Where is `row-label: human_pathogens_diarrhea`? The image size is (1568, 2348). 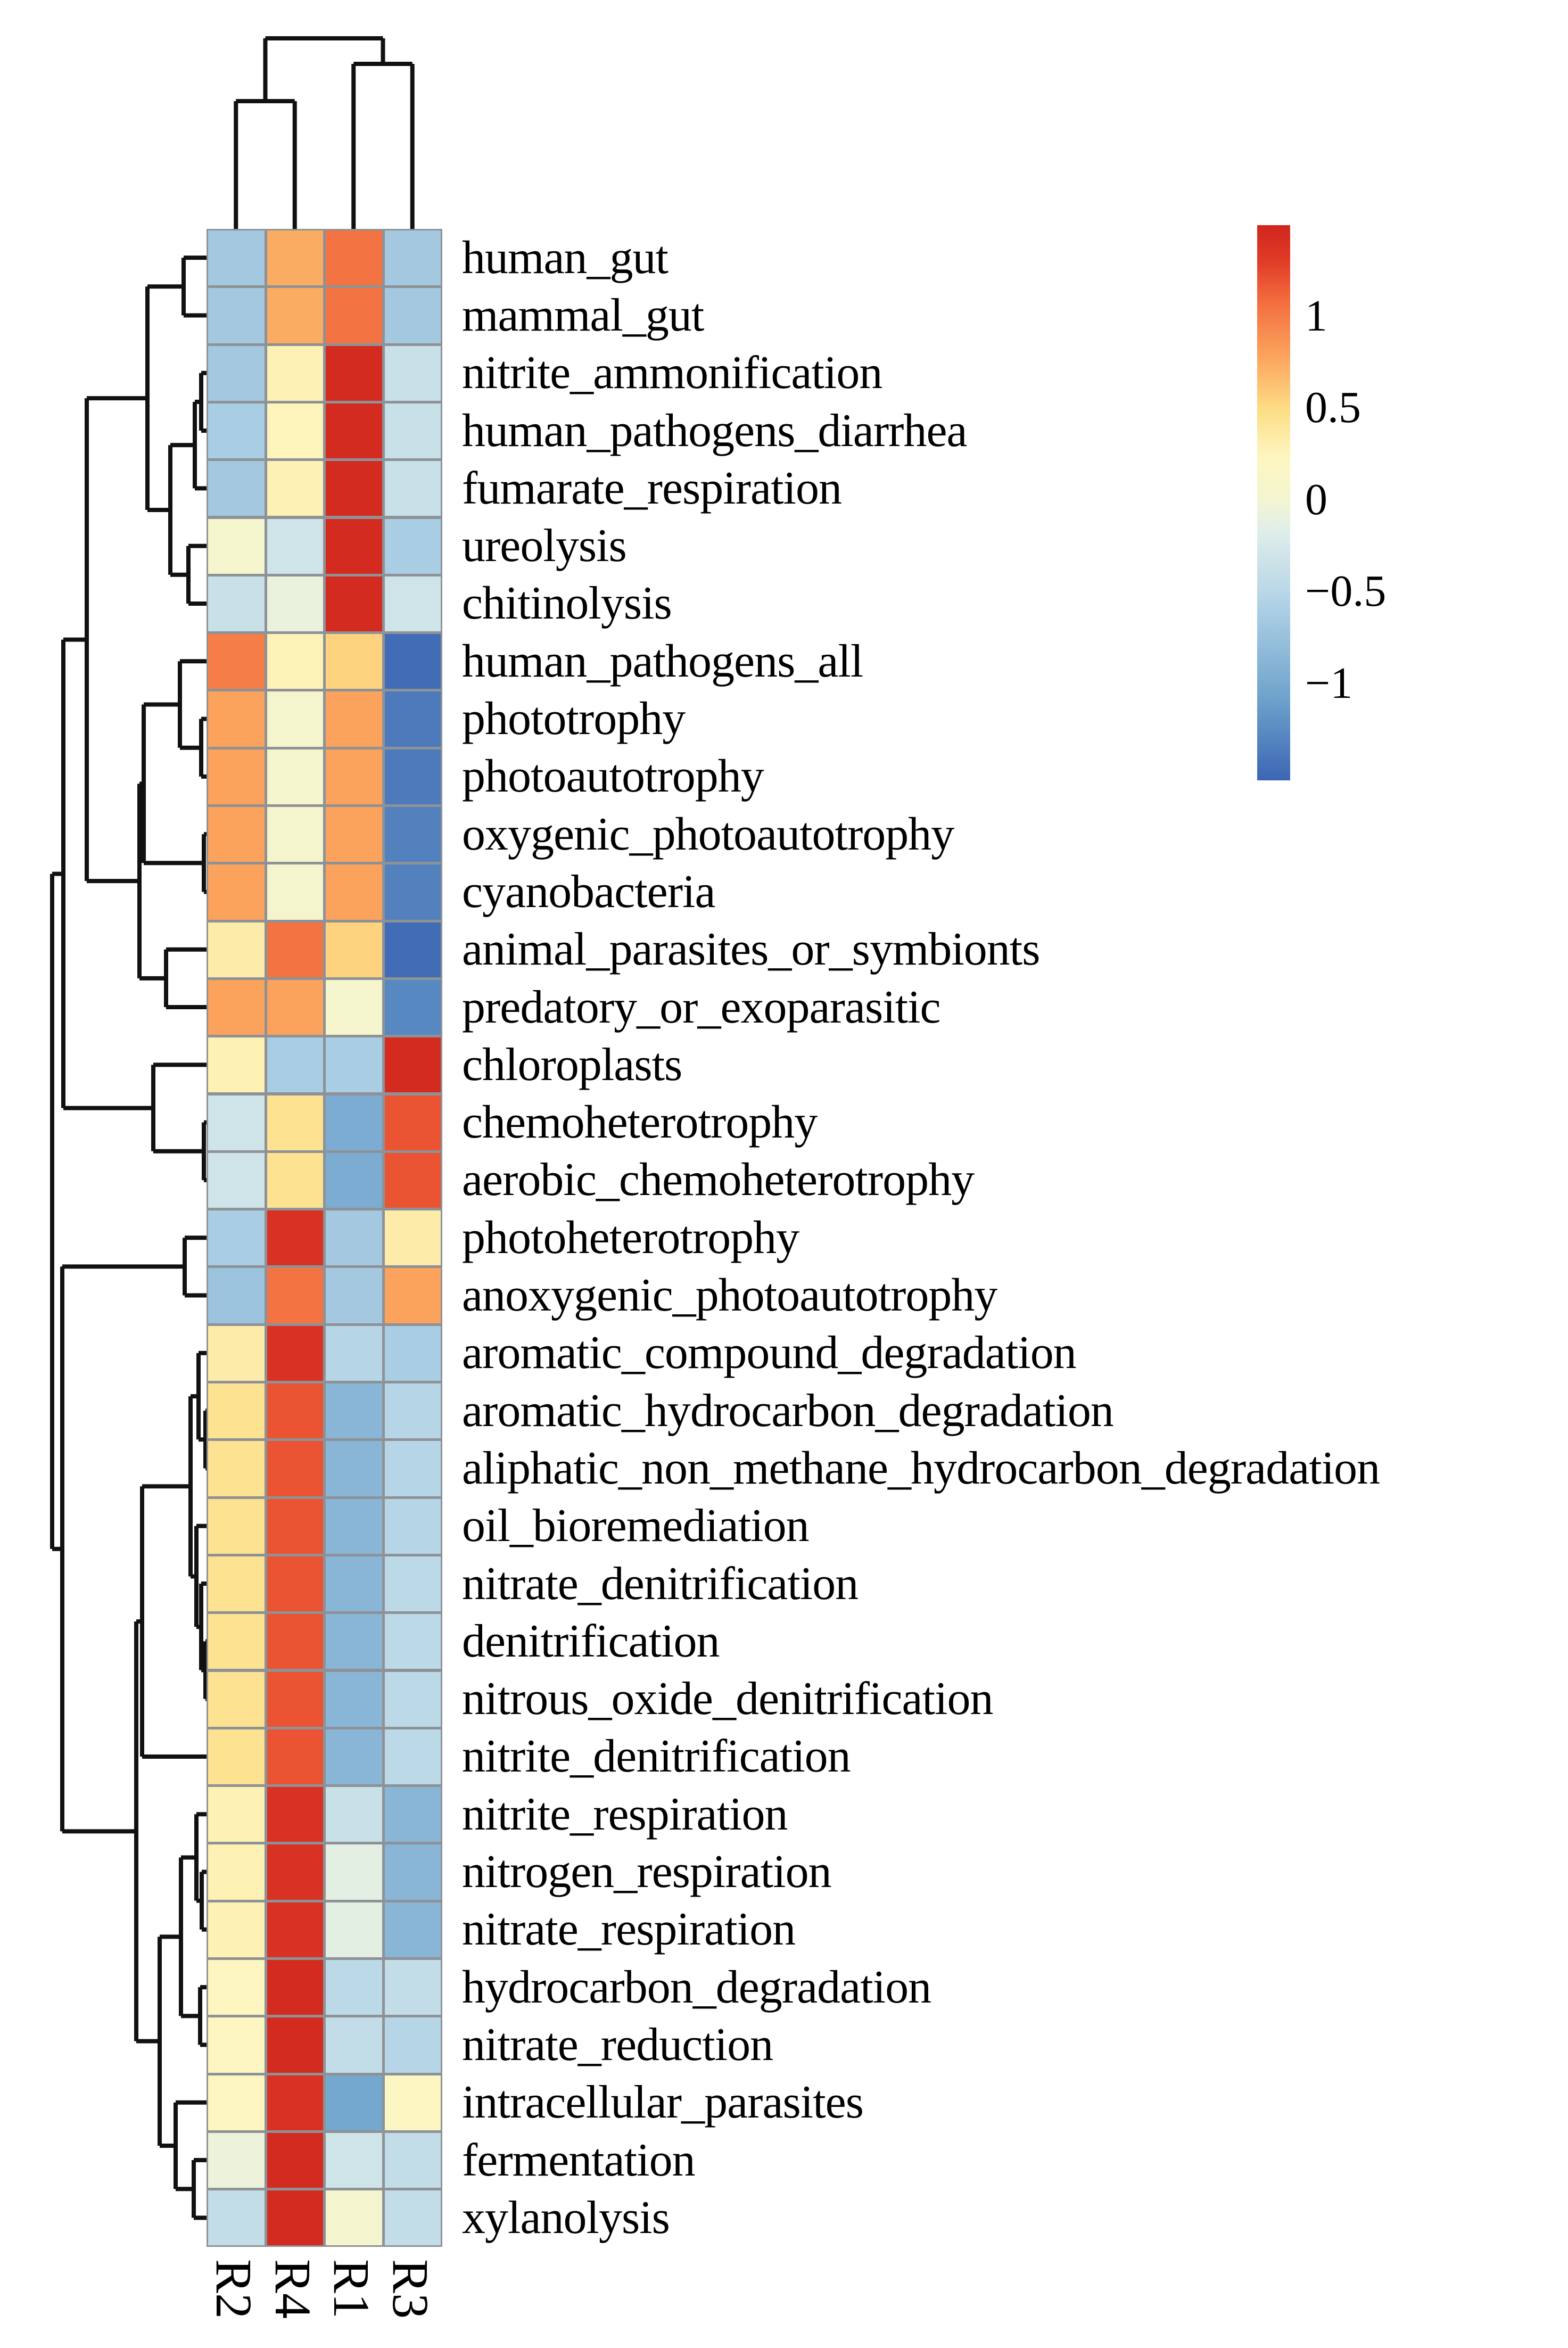 row-label: human_pathogens_diarrhea is located at coordinates (715, 431).